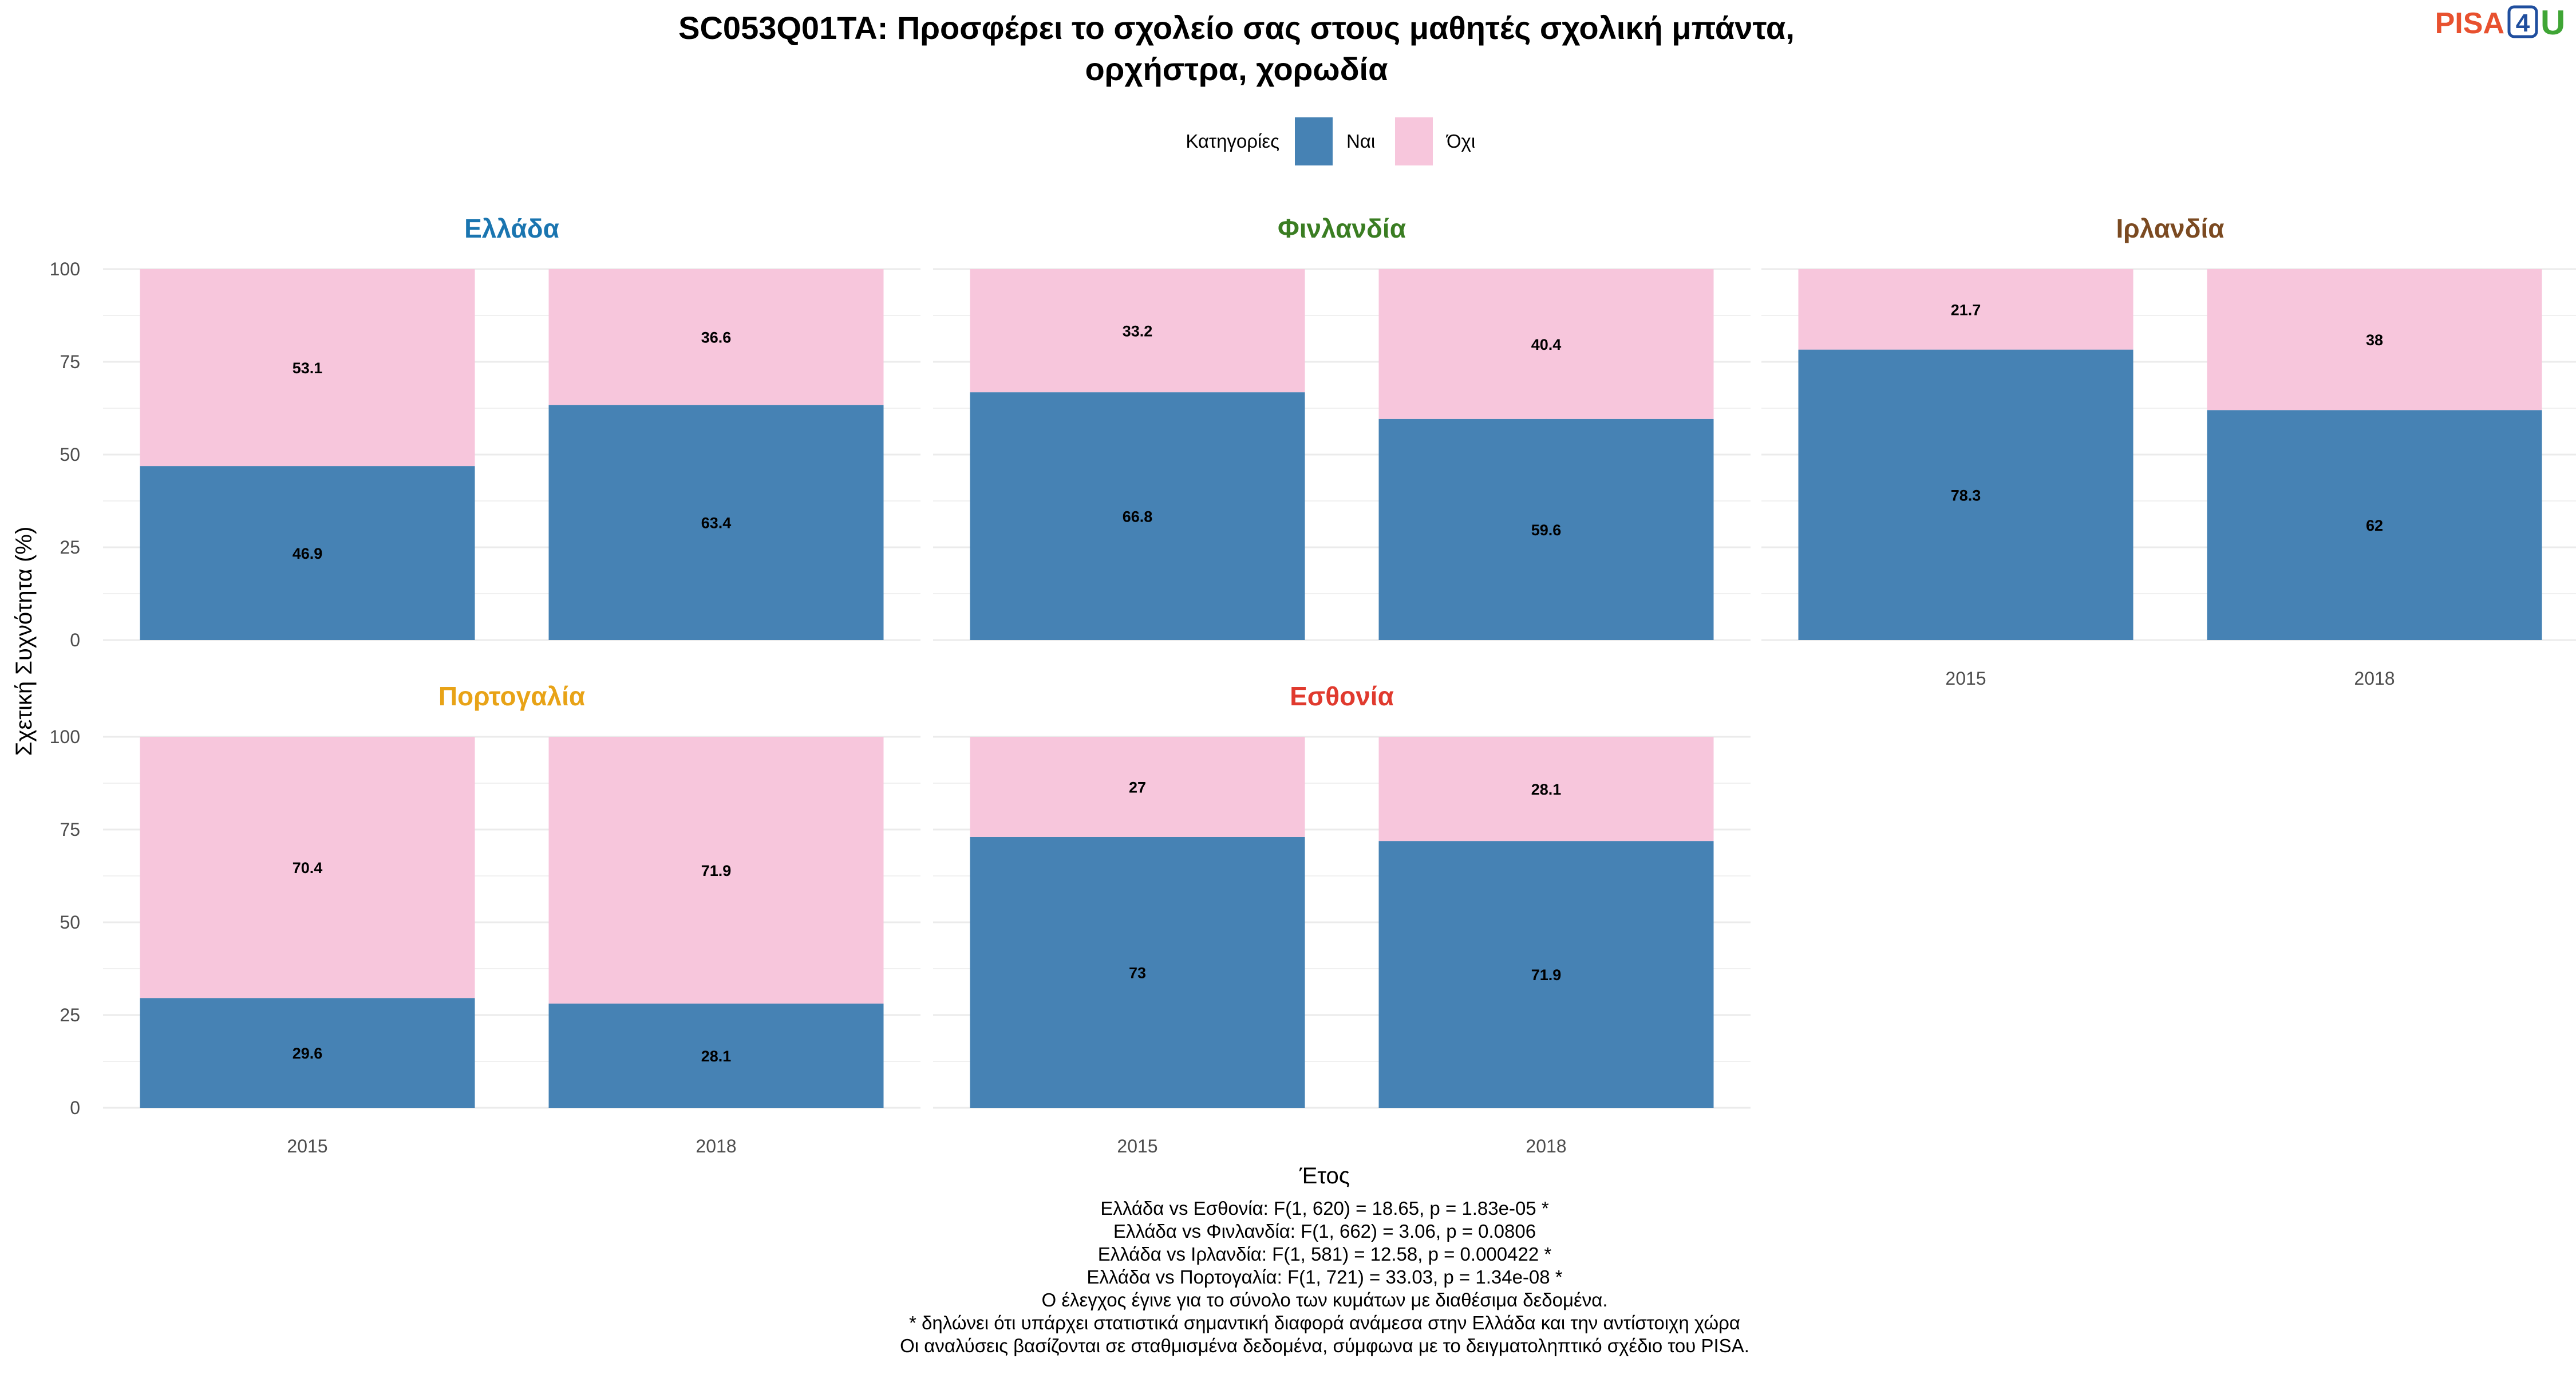  Describe the element at coordinates (2469, 24) in the screenshot. I see `logo-pisa-text: PISA` at that location.